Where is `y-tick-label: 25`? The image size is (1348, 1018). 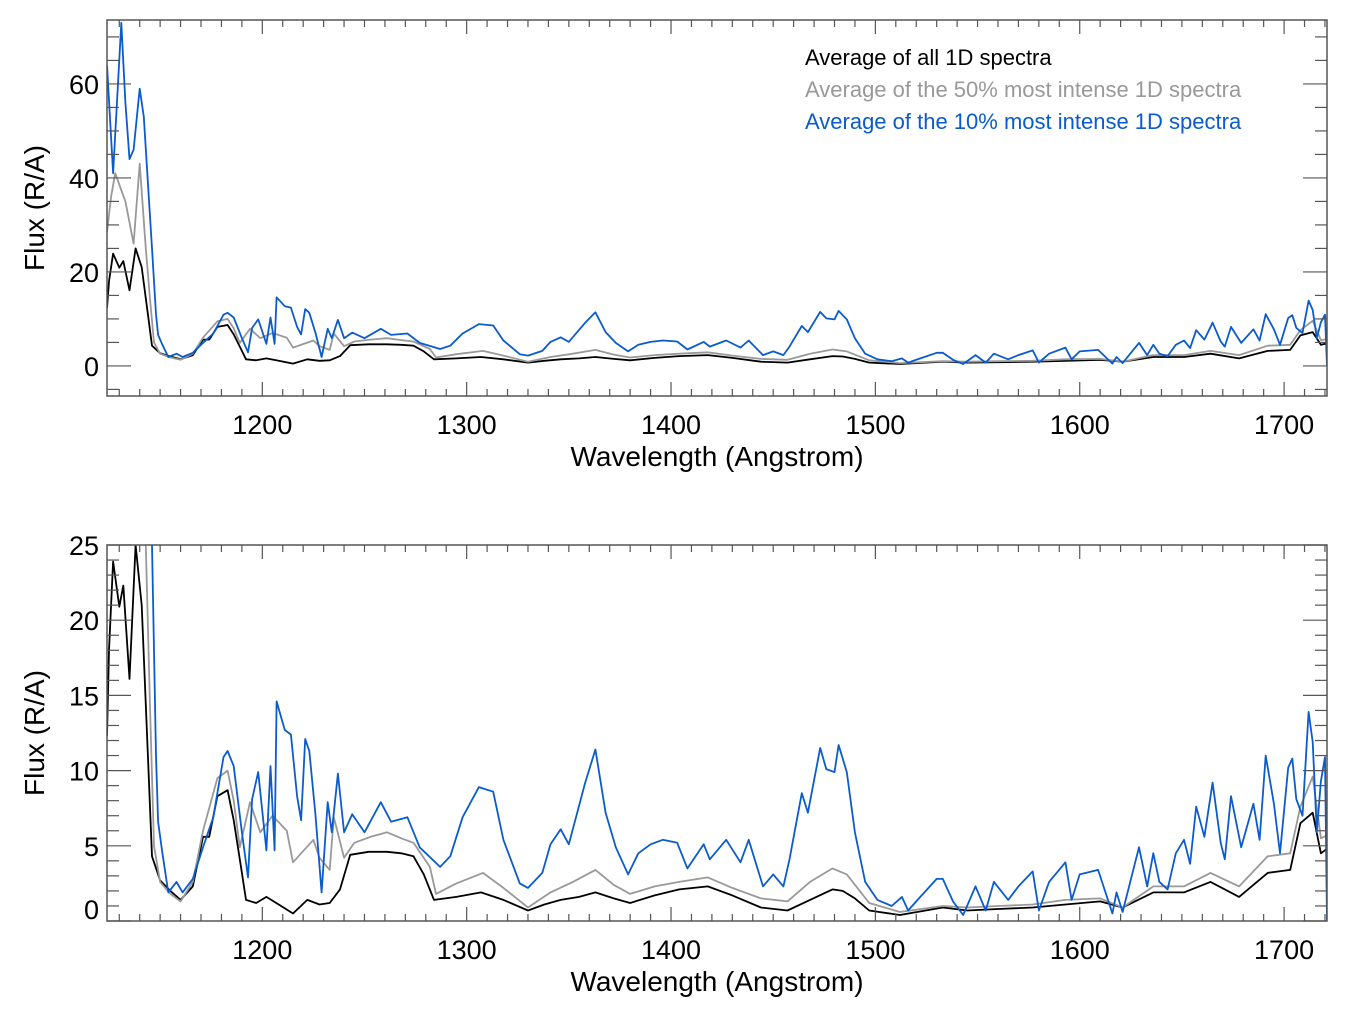 y-tick-label: 25 is located at coordinates (84, 546).